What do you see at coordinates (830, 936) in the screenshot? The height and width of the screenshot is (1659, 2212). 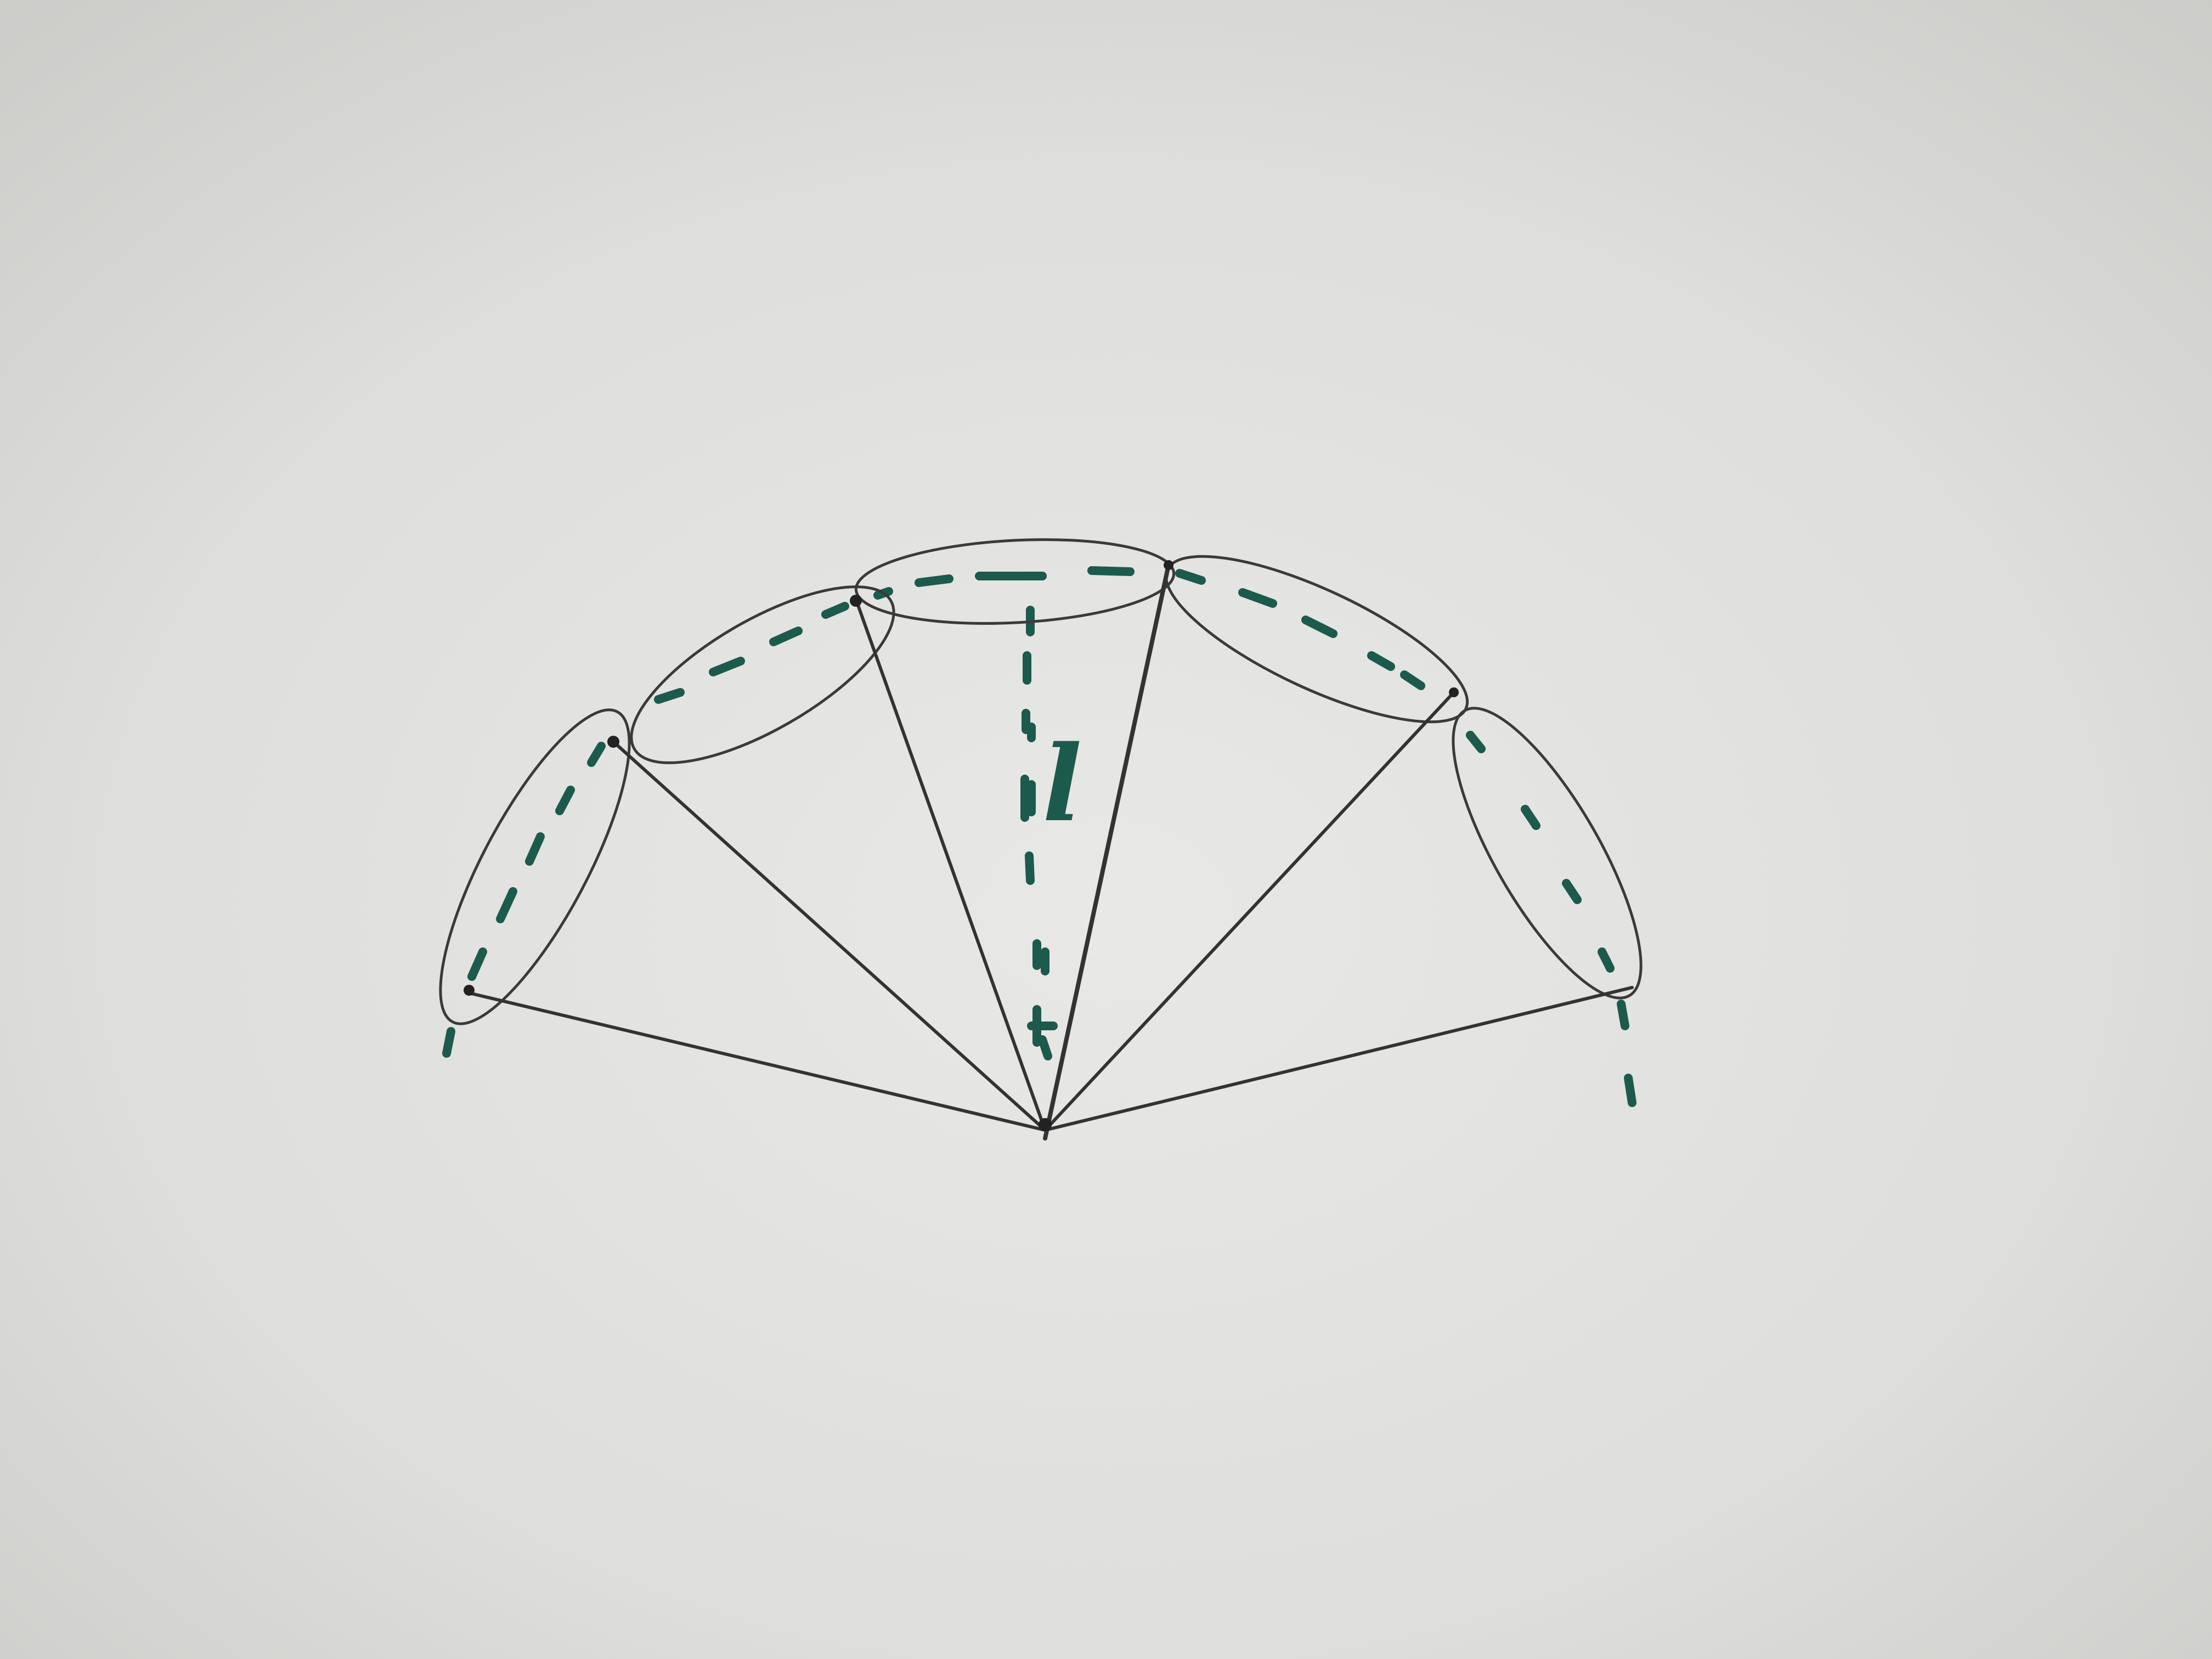 I see `edge-v2-apex` at bounding box center [830, 936].